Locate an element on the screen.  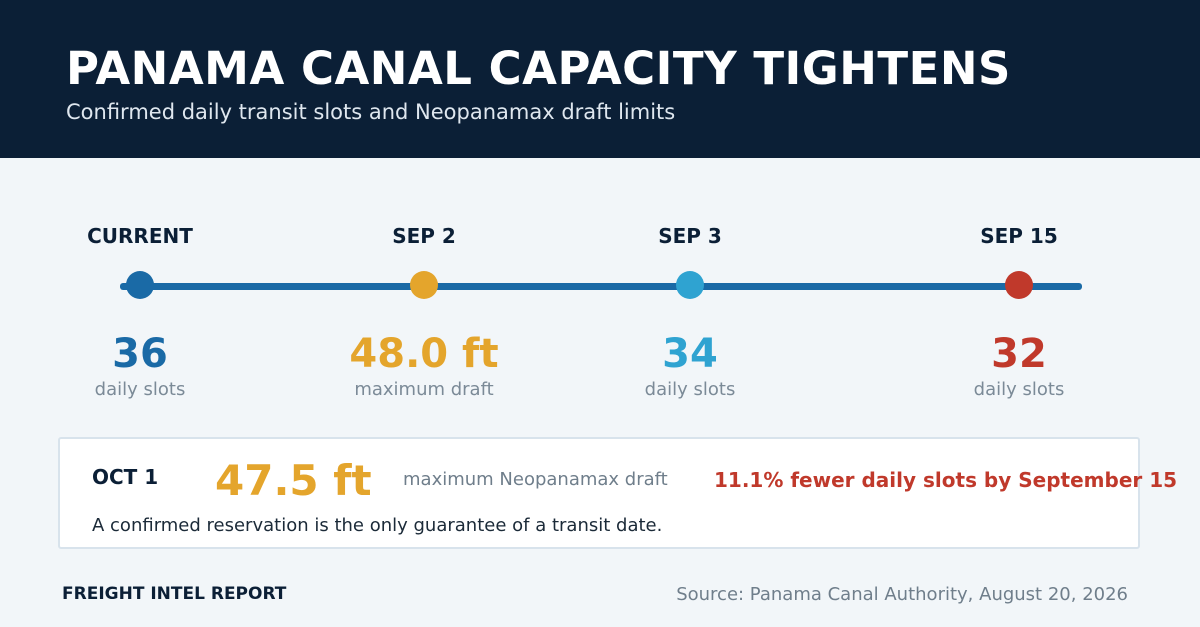
timeline-stop-sep2: SEP 2 48.0 ft maximum draft is located at coordinates (424, 311).